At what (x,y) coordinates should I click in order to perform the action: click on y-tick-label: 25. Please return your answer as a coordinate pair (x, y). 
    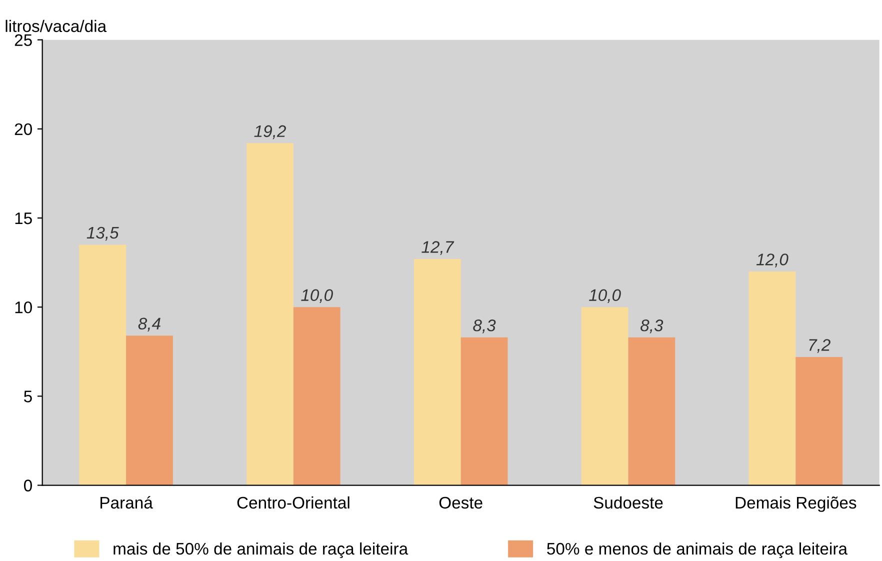
    Looking at the image, I should click on (23, 40).